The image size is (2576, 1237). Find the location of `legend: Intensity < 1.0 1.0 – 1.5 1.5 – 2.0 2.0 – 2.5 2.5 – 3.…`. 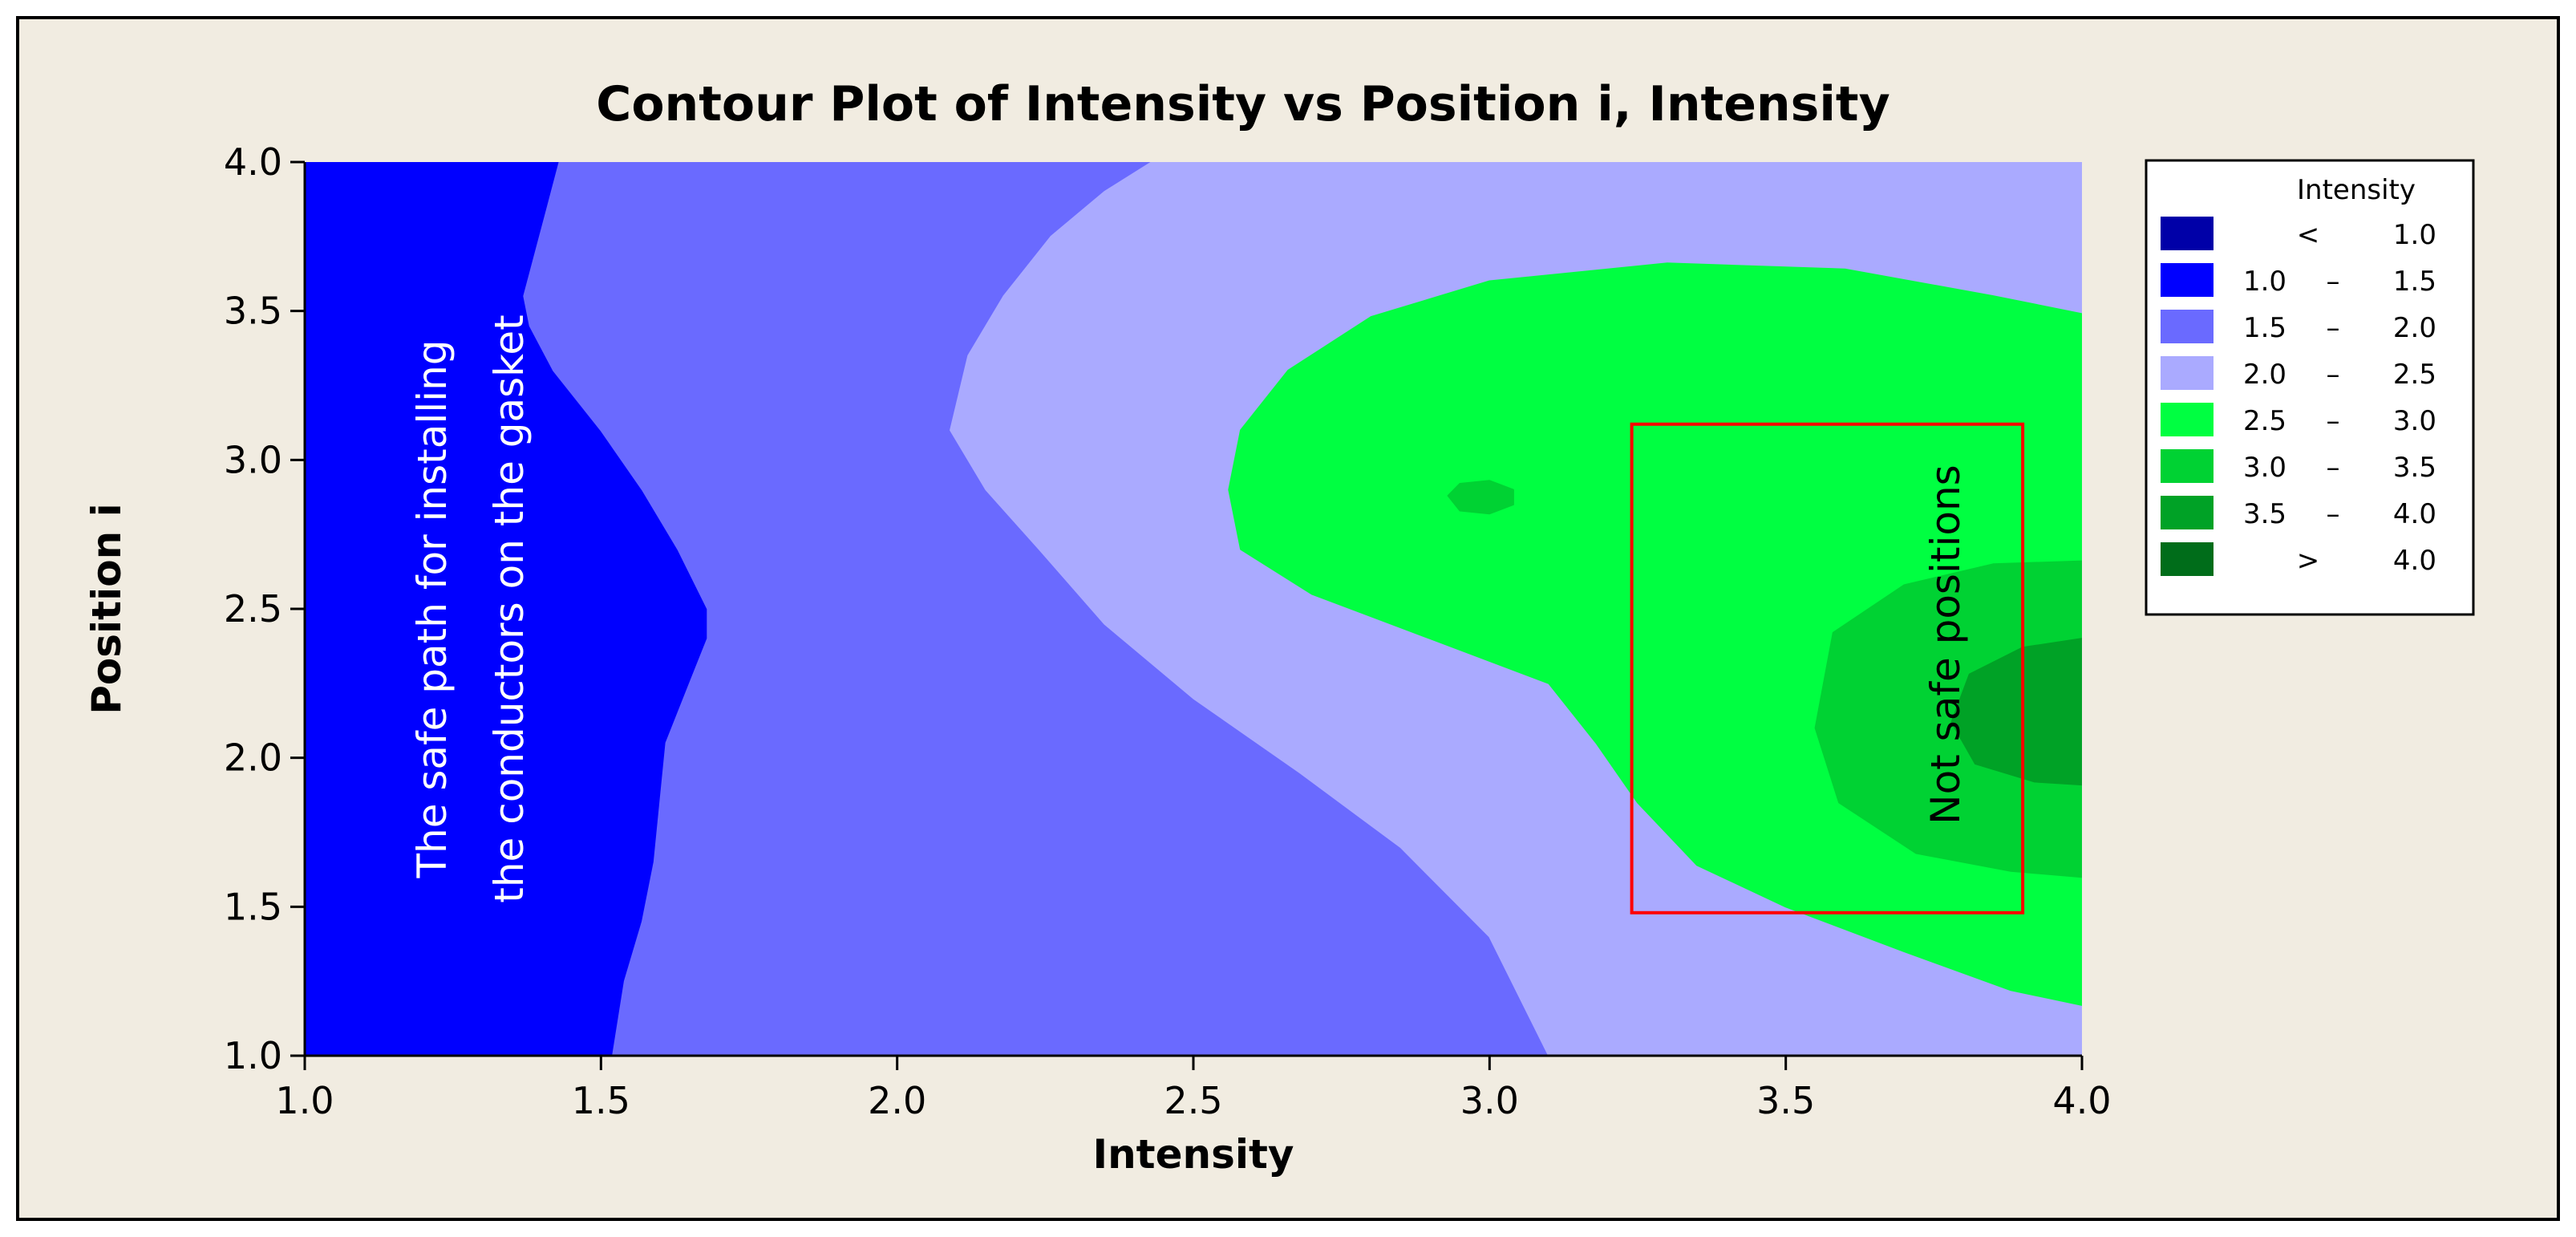

legend: Intensity < 1.0 1.0 – 1.5 1.5 – 2.0 2.0 – 2.5 2.5 – 3.… is located at coordinates (2310, 387).